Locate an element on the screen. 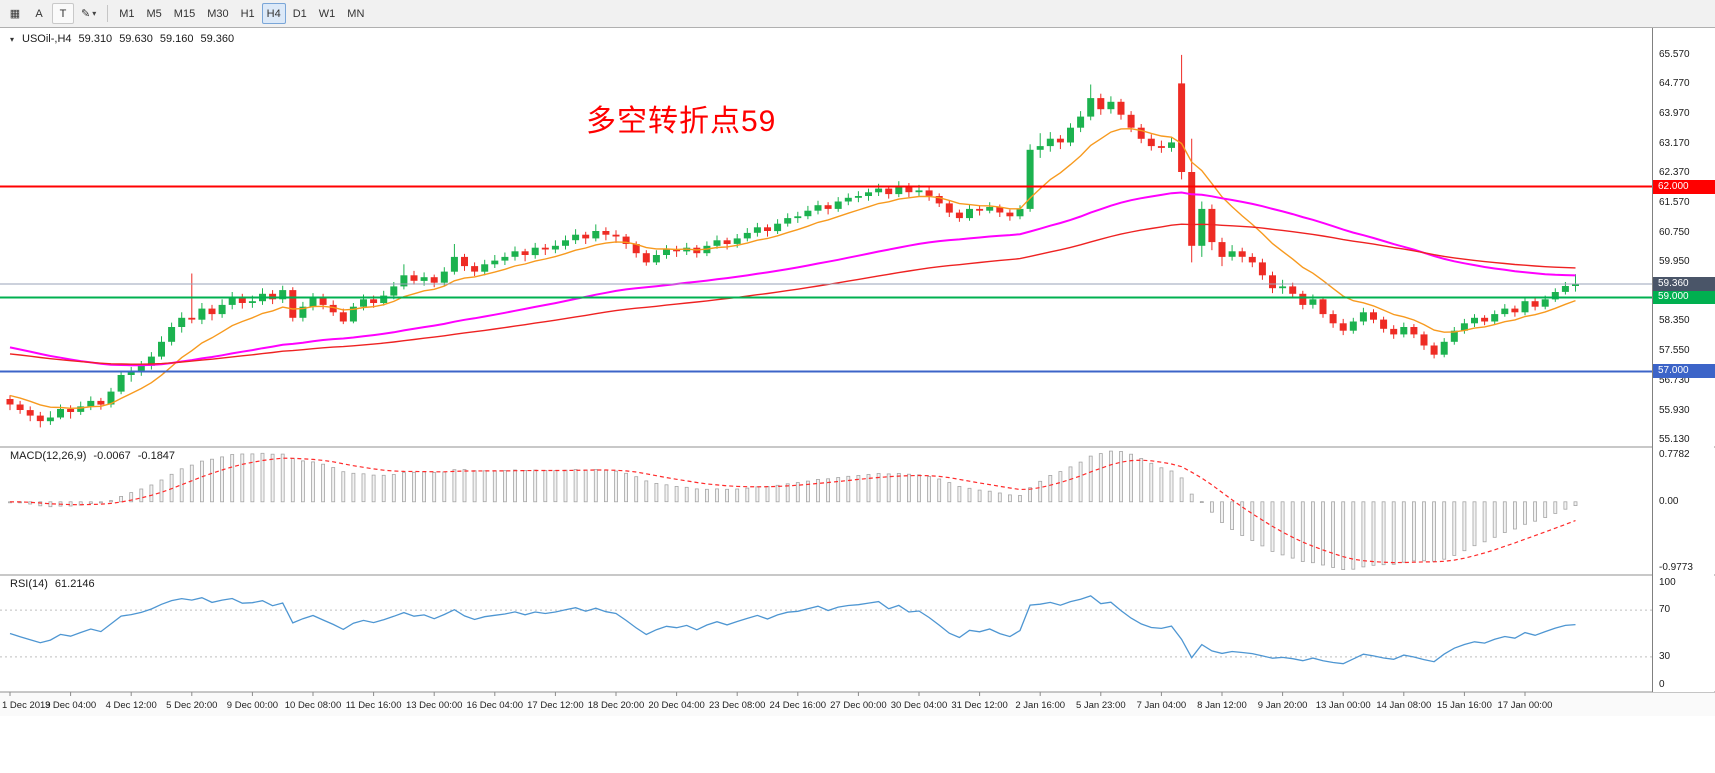  timeframe-button-H4: H4 is located at coordinates (273, 13).